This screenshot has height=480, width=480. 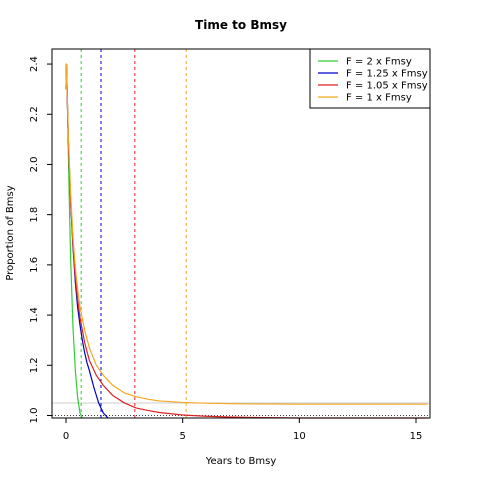 What do you see at coordinates (241, 409) in the screenshot?
I see `reference-lines` at bounding box center [241, 409].